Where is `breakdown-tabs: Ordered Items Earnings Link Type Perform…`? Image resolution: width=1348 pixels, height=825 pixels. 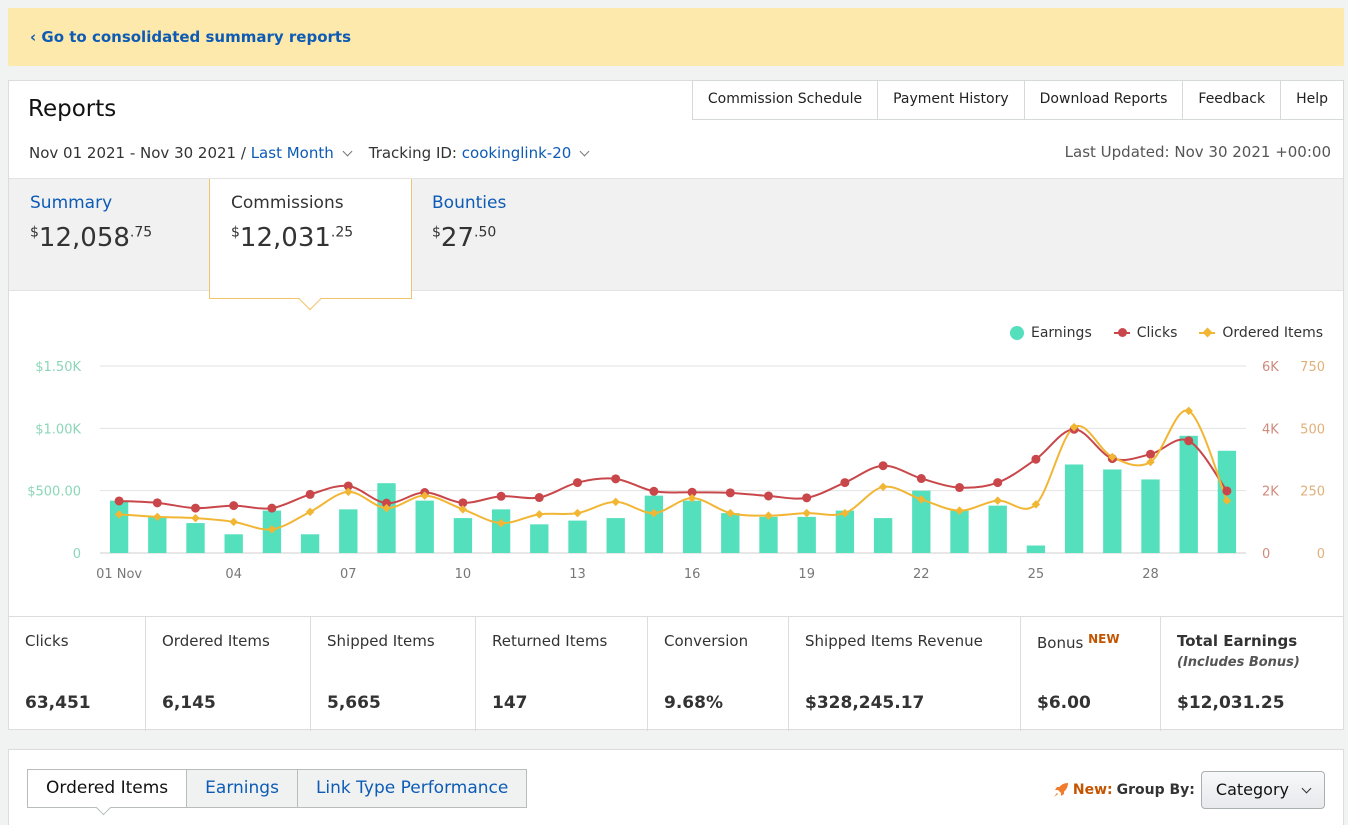
breakdown-tabs: Ordered Items Earnings Link Type Perform… is located at coordinates (277, 788).